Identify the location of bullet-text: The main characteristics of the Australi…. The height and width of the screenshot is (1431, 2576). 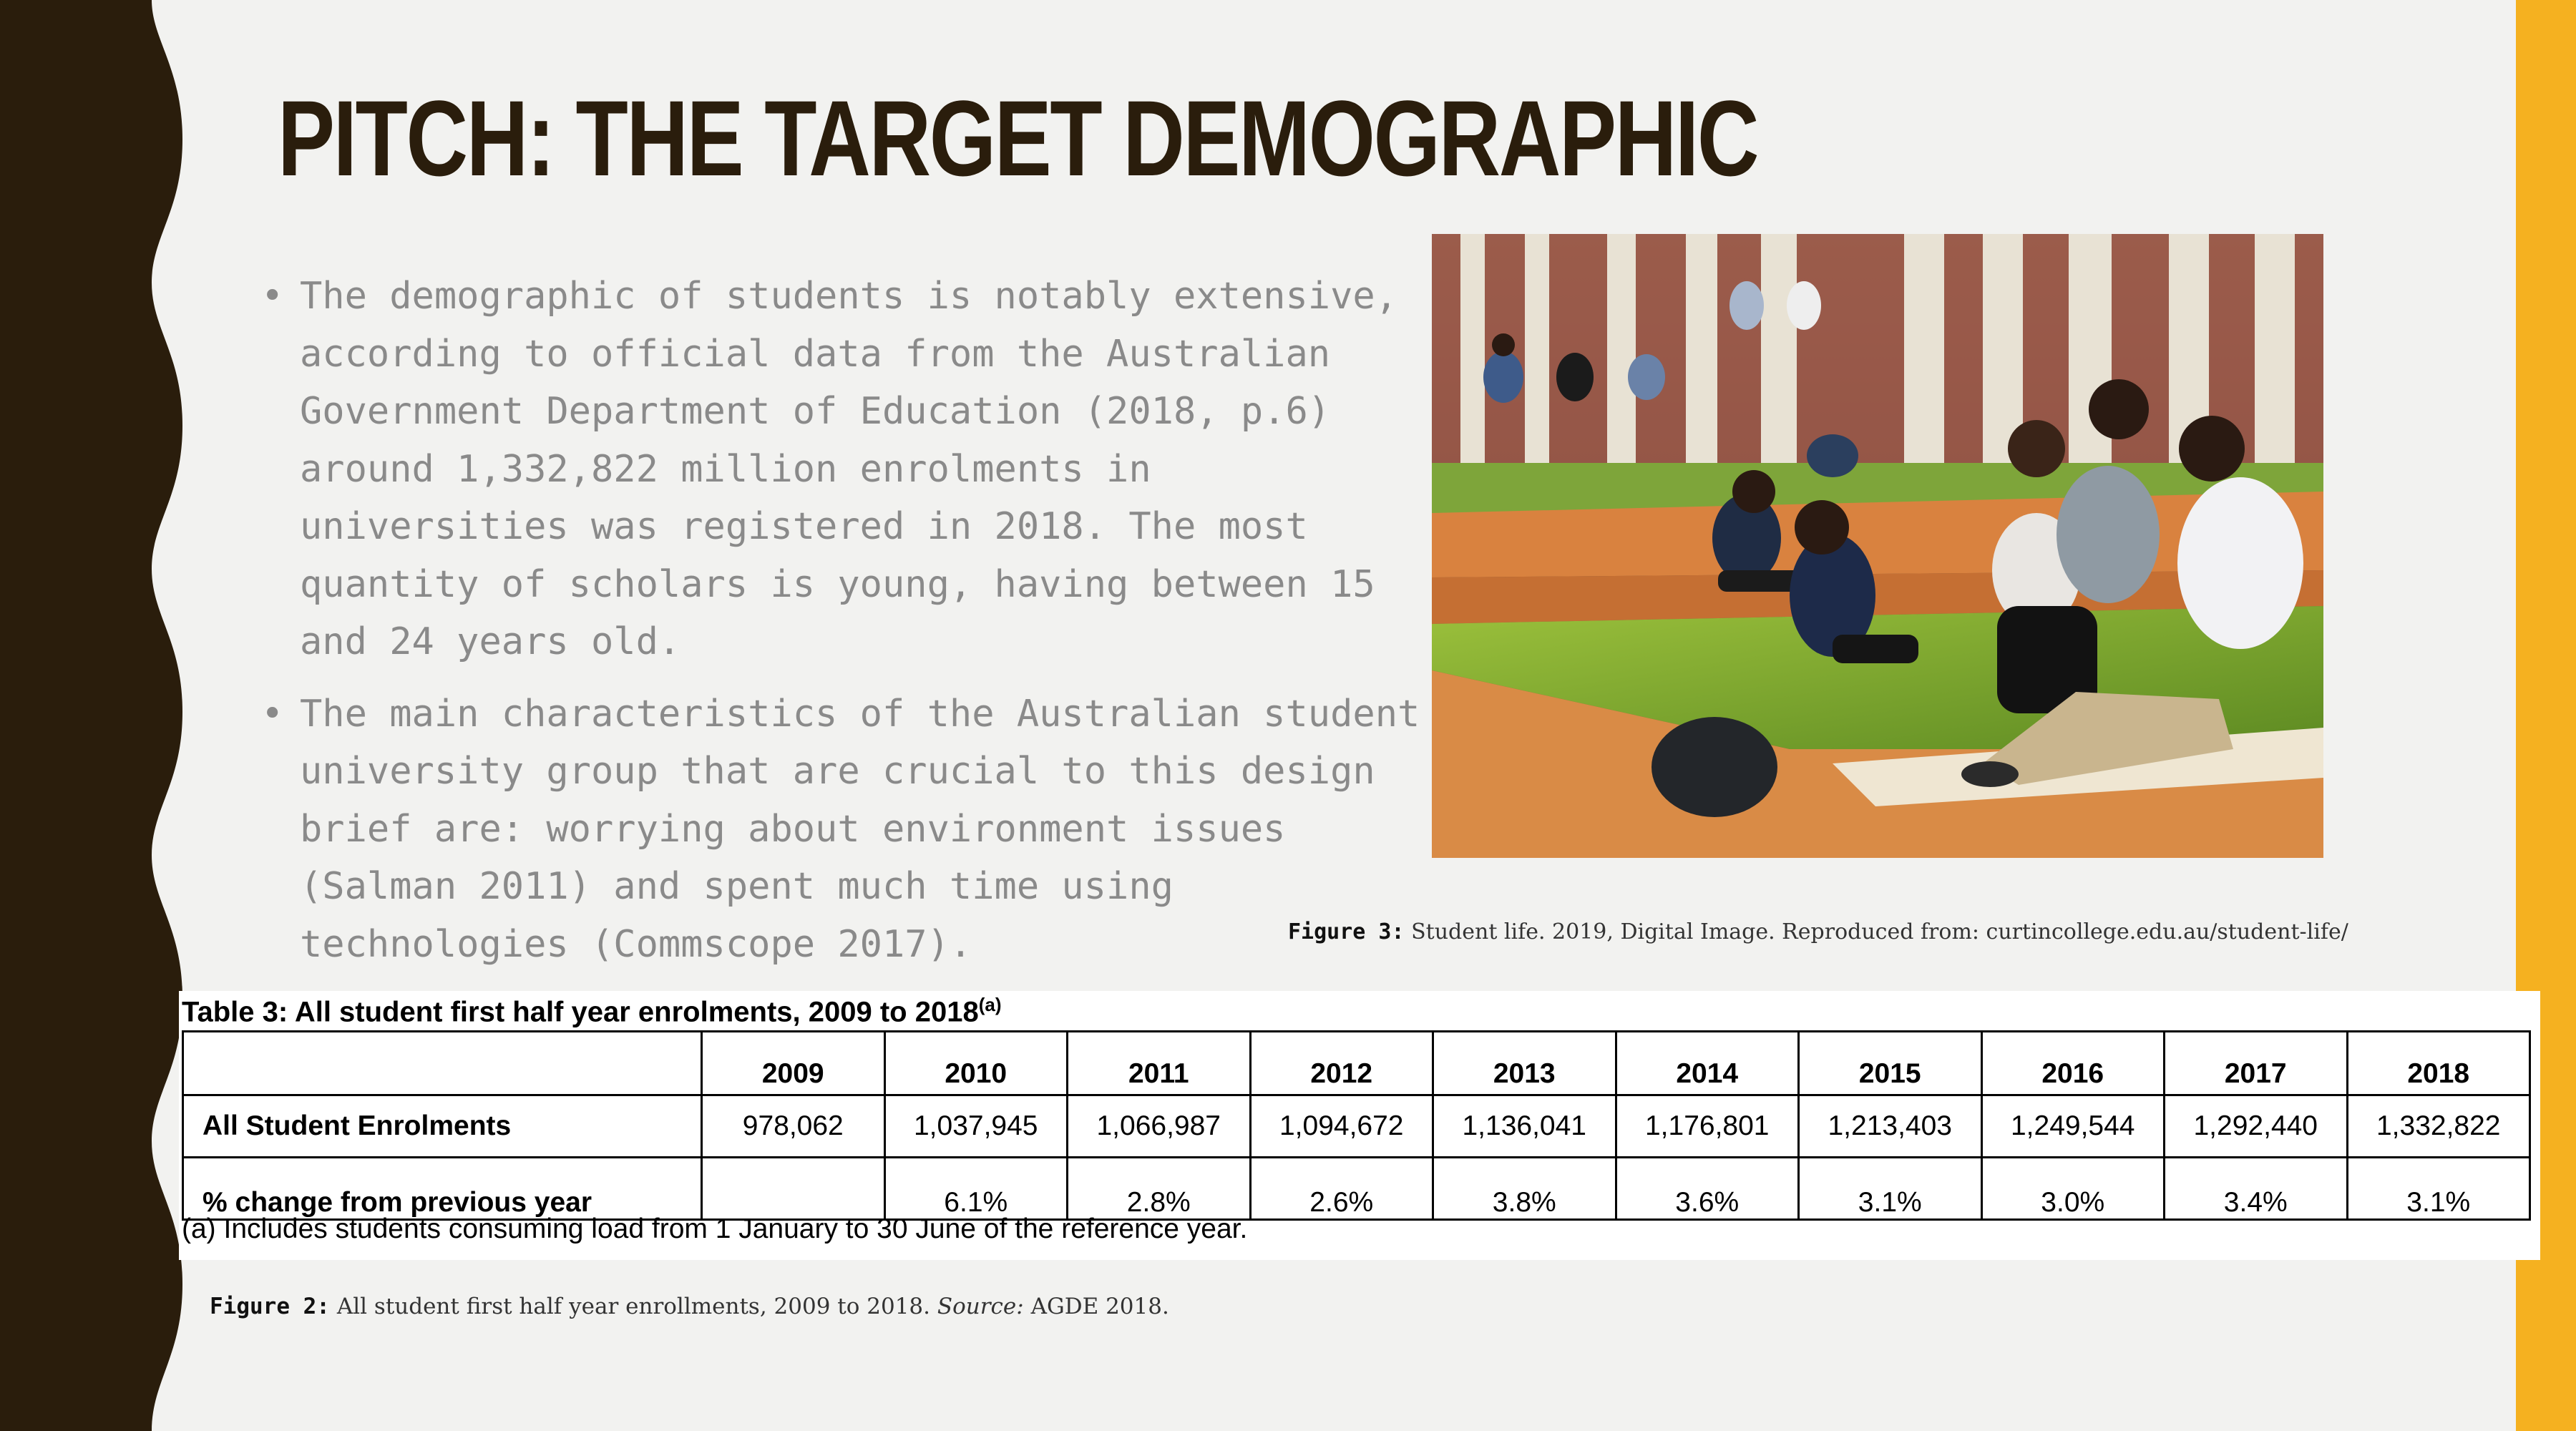
(860, 829).